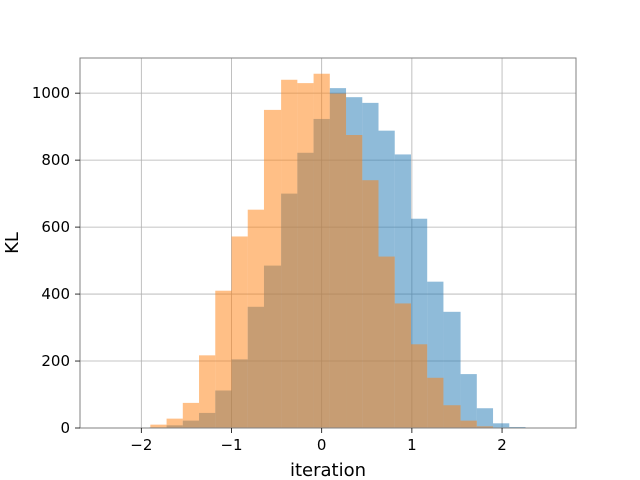 This screenshot has height=480, width=640. Describe the element at coordinates (55, 361) in the screenshot. I see `y-tick-label: 200` at that location.